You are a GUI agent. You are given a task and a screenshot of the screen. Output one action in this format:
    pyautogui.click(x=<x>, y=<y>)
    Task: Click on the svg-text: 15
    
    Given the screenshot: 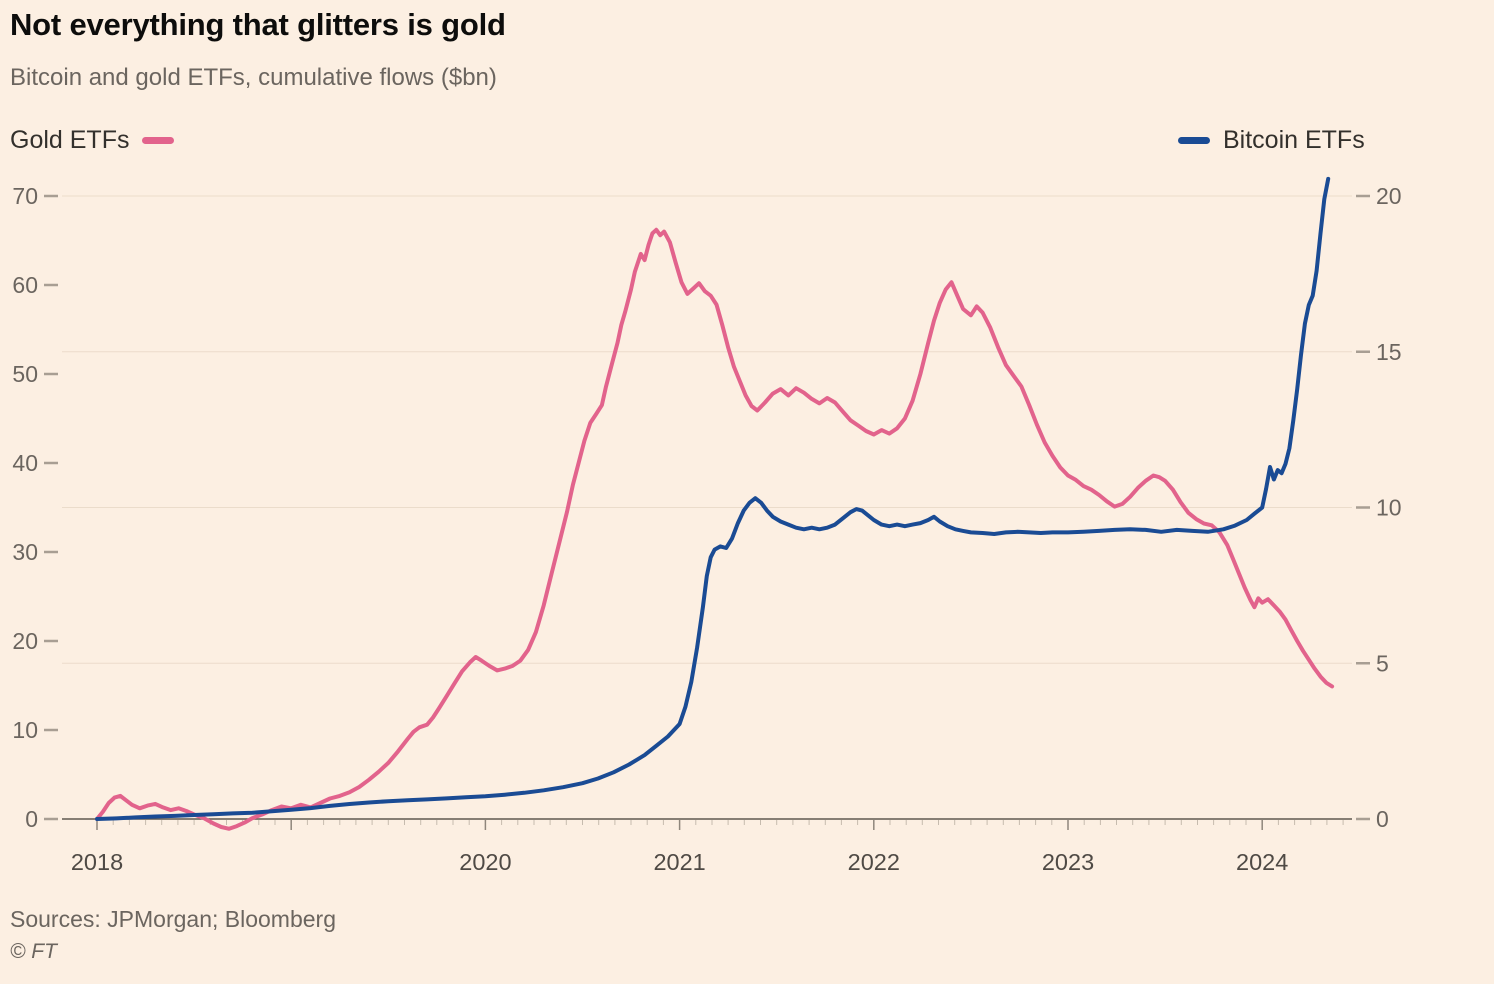 What is the action you would take?
    pyautogui.click(x=1389, y=352)
    